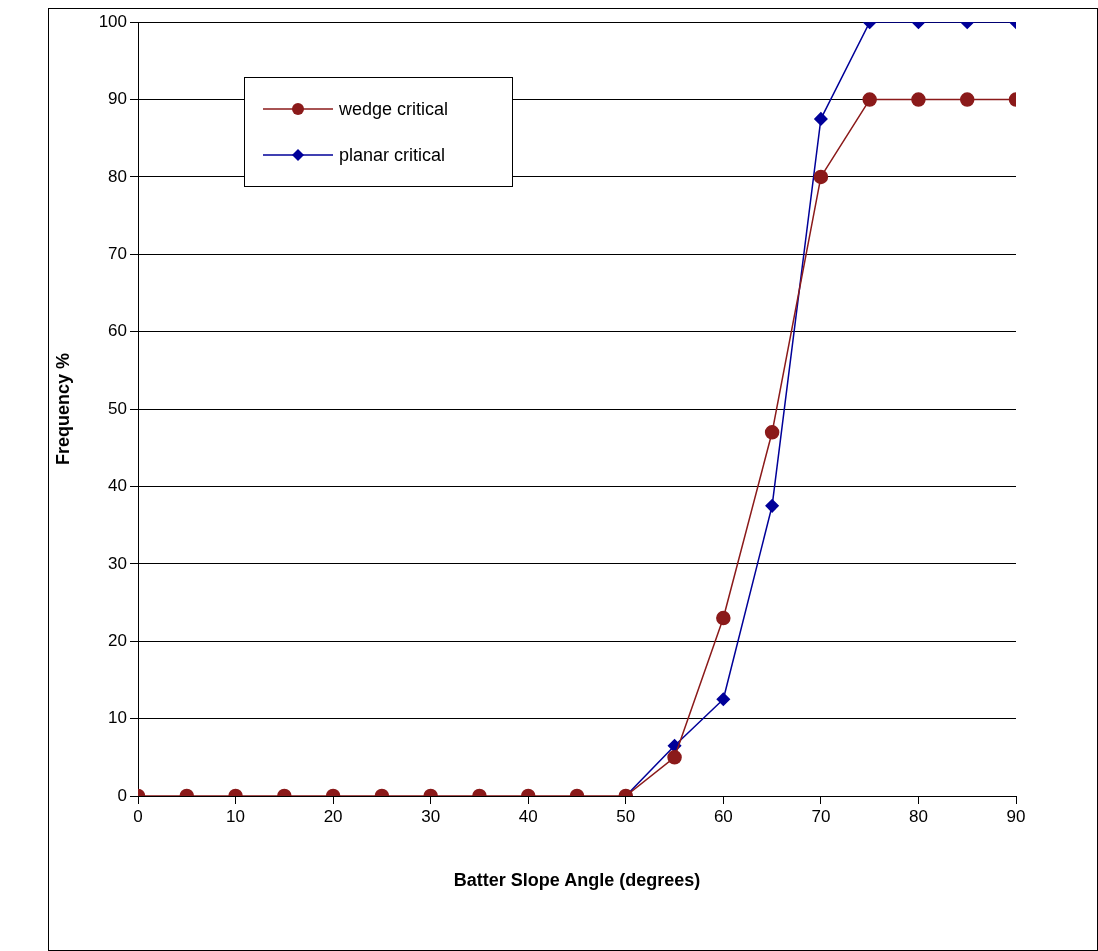 This screenshot has height=951, width=1098. Describe the element at coordinates (117, 408) in the screenshot. I see `y-tick-label: 50` at that location.